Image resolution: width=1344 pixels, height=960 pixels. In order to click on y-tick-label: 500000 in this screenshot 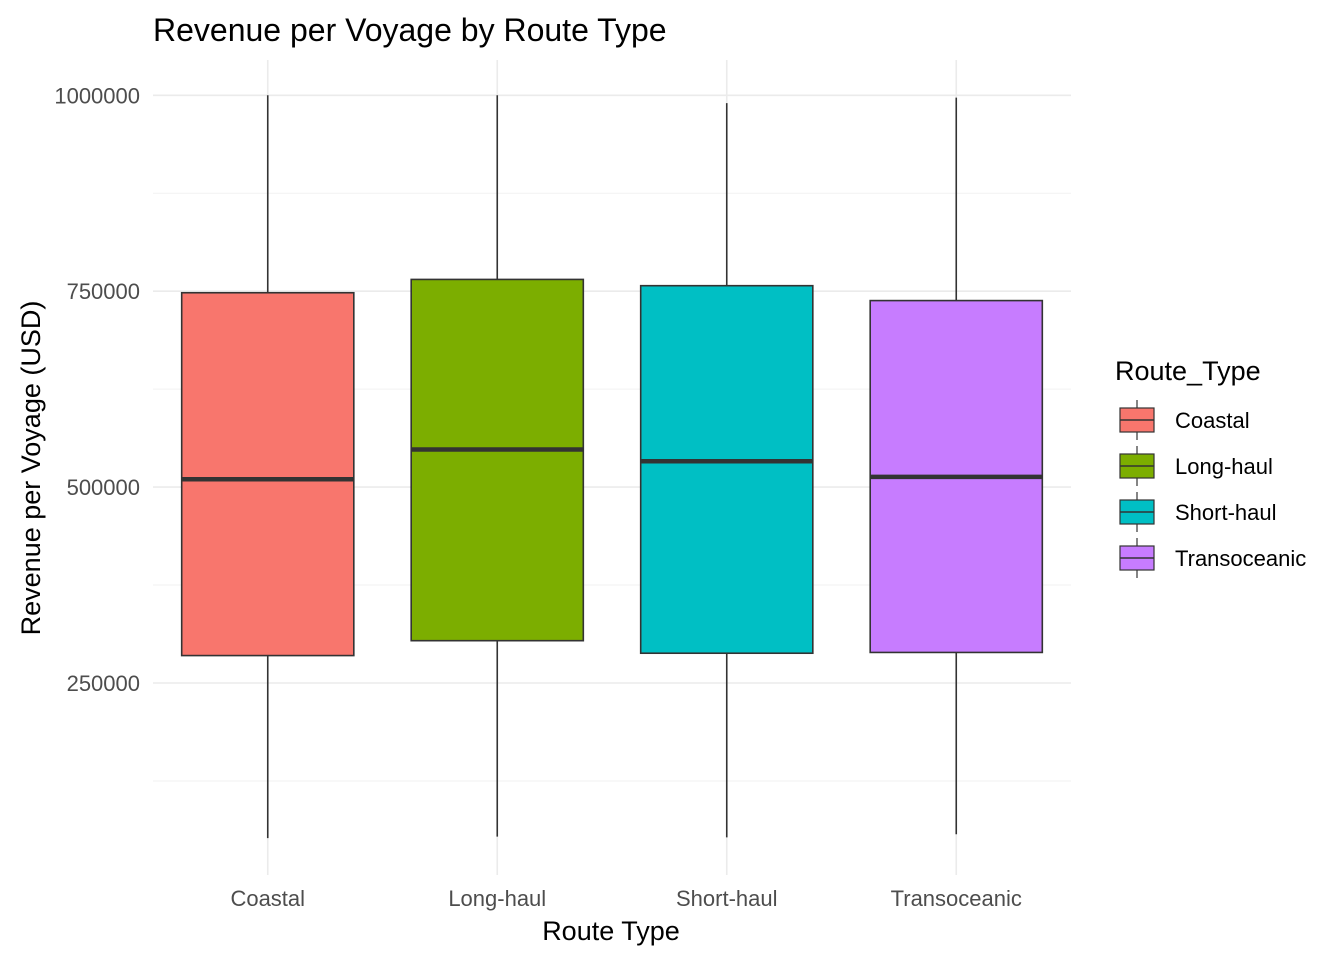, I will do `click(103, 487)`.